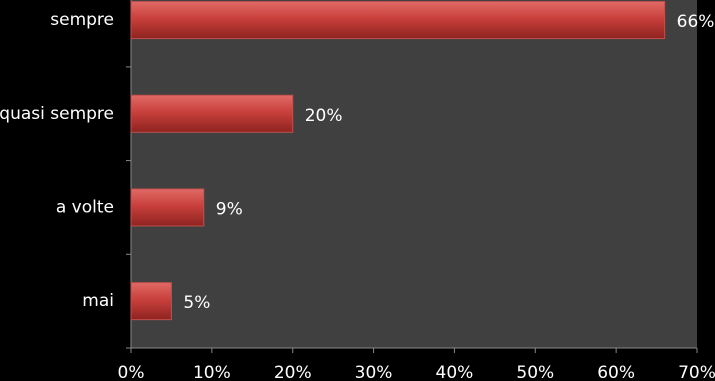  Describe the element at coordinates (696, 22) in the screenshot. I see `value-label: 66%` at that location.